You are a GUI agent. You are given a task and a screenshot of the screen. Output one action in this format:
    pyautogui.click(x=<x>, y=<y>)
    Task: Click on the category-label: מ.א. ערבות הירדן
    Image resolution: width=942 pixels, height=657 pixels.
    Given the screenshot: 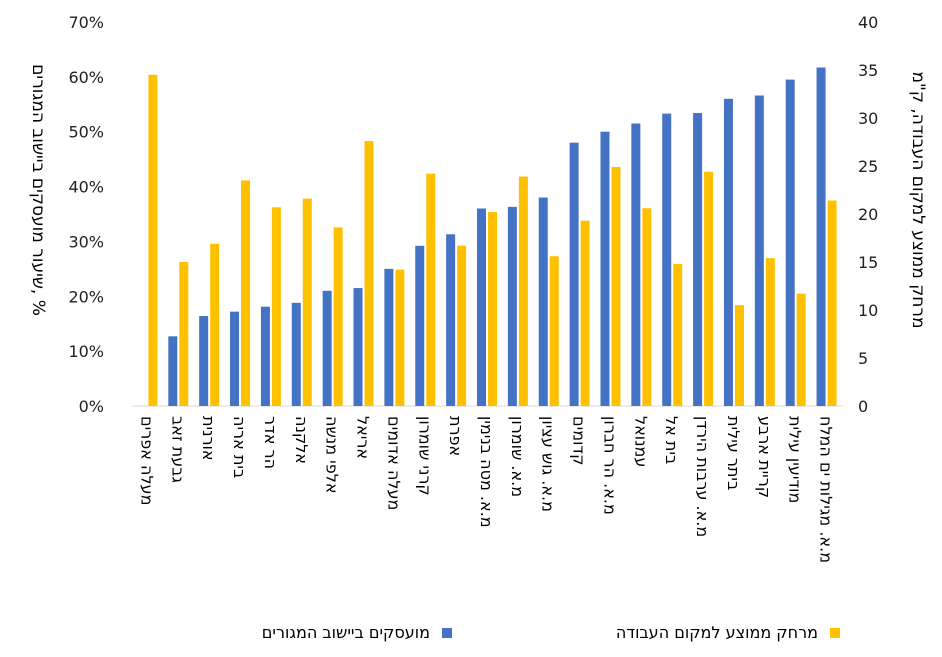 What is the action you would take?
    pyautogui.click(x=702, y=476)
    